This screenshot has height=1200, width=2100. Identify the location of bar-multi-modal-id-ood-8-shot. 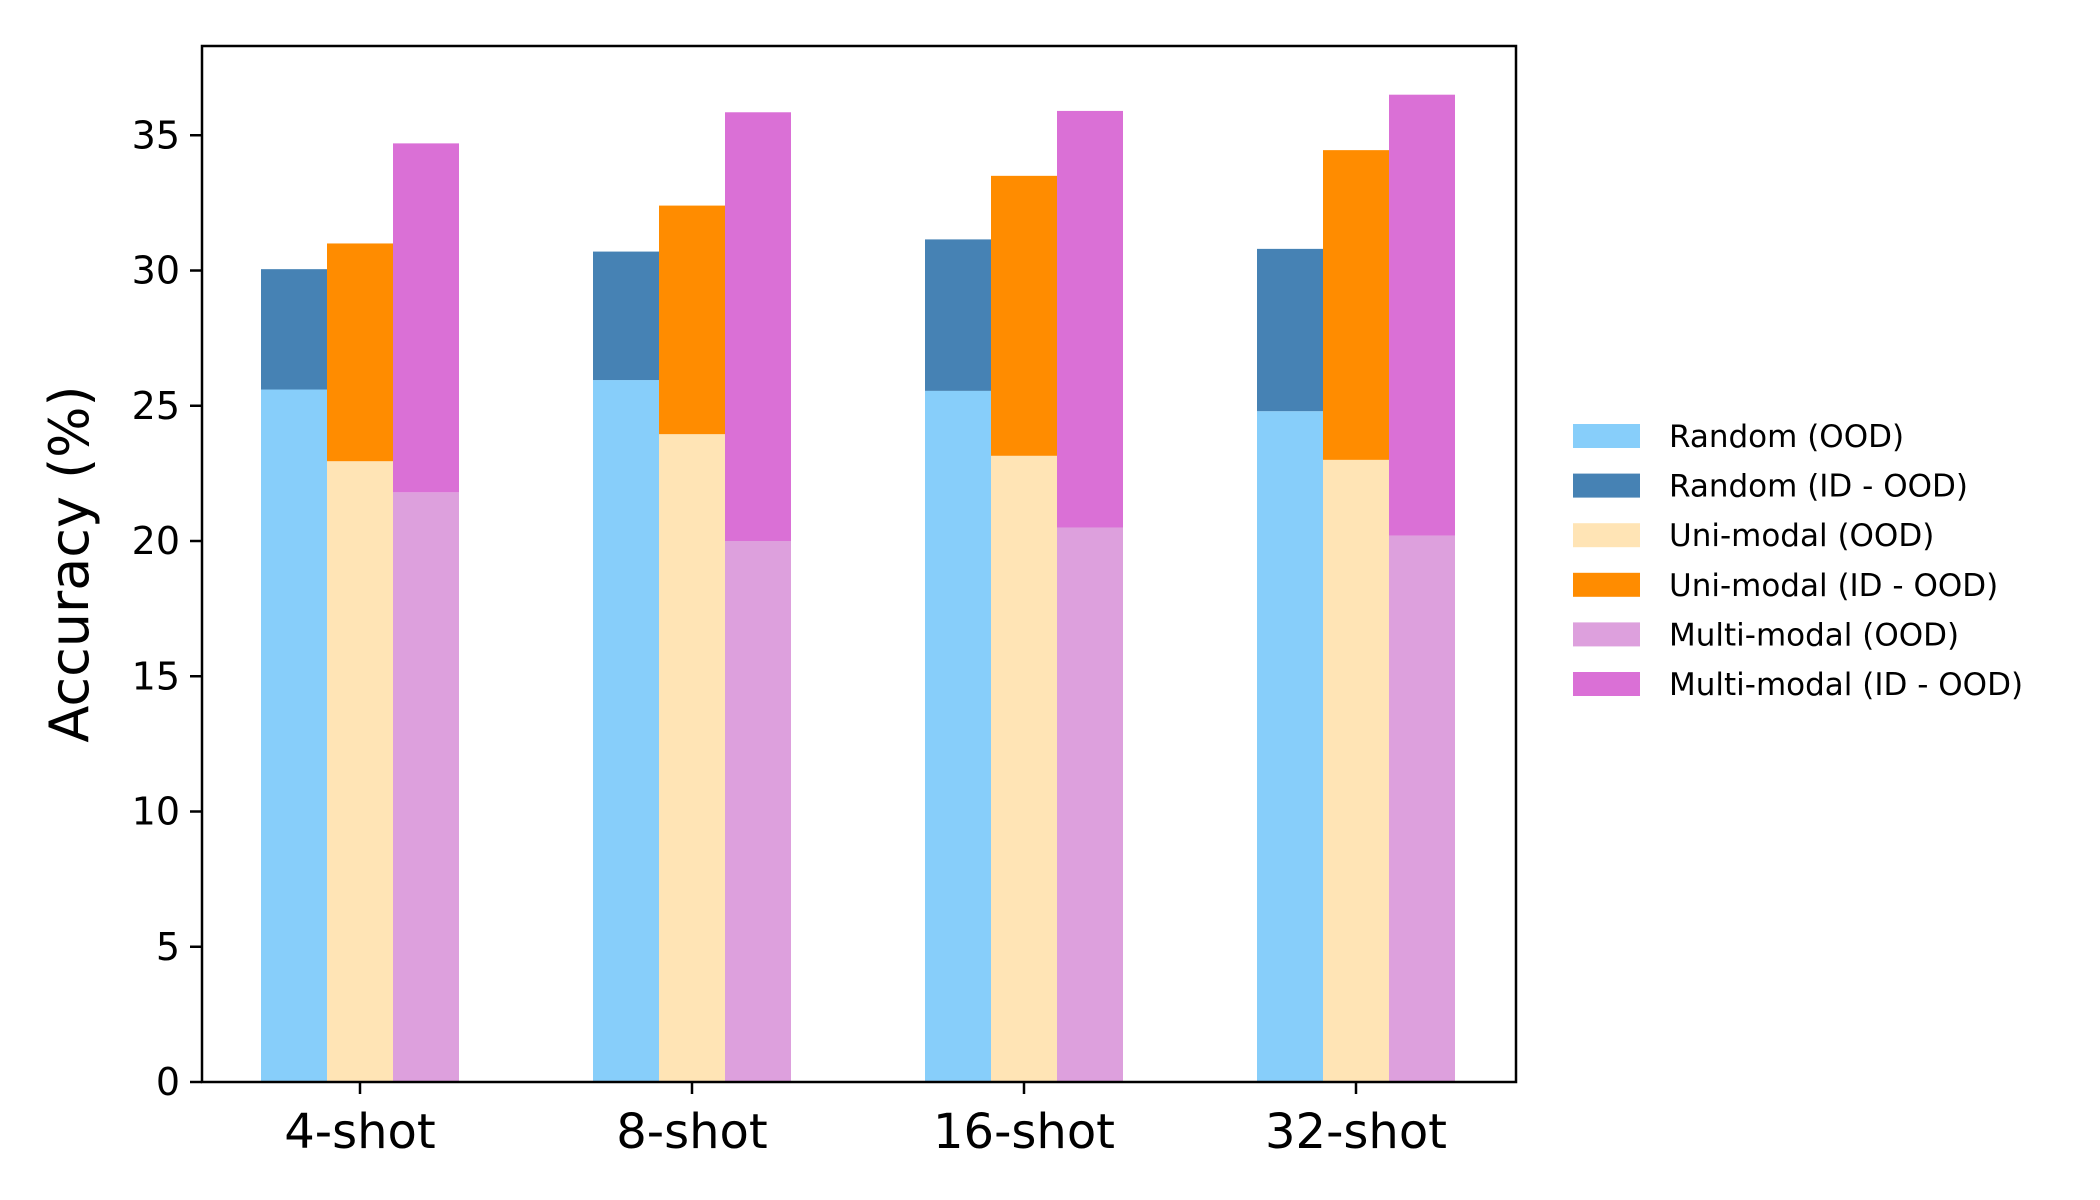
(758, 327).